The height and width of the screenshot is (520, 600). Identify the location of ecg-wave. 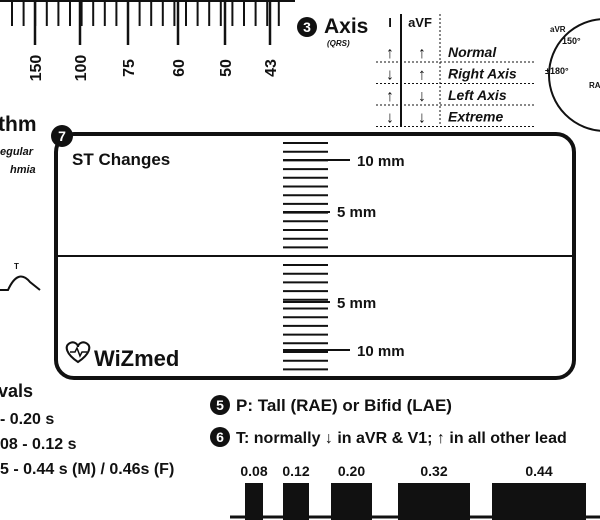
(20, 283).